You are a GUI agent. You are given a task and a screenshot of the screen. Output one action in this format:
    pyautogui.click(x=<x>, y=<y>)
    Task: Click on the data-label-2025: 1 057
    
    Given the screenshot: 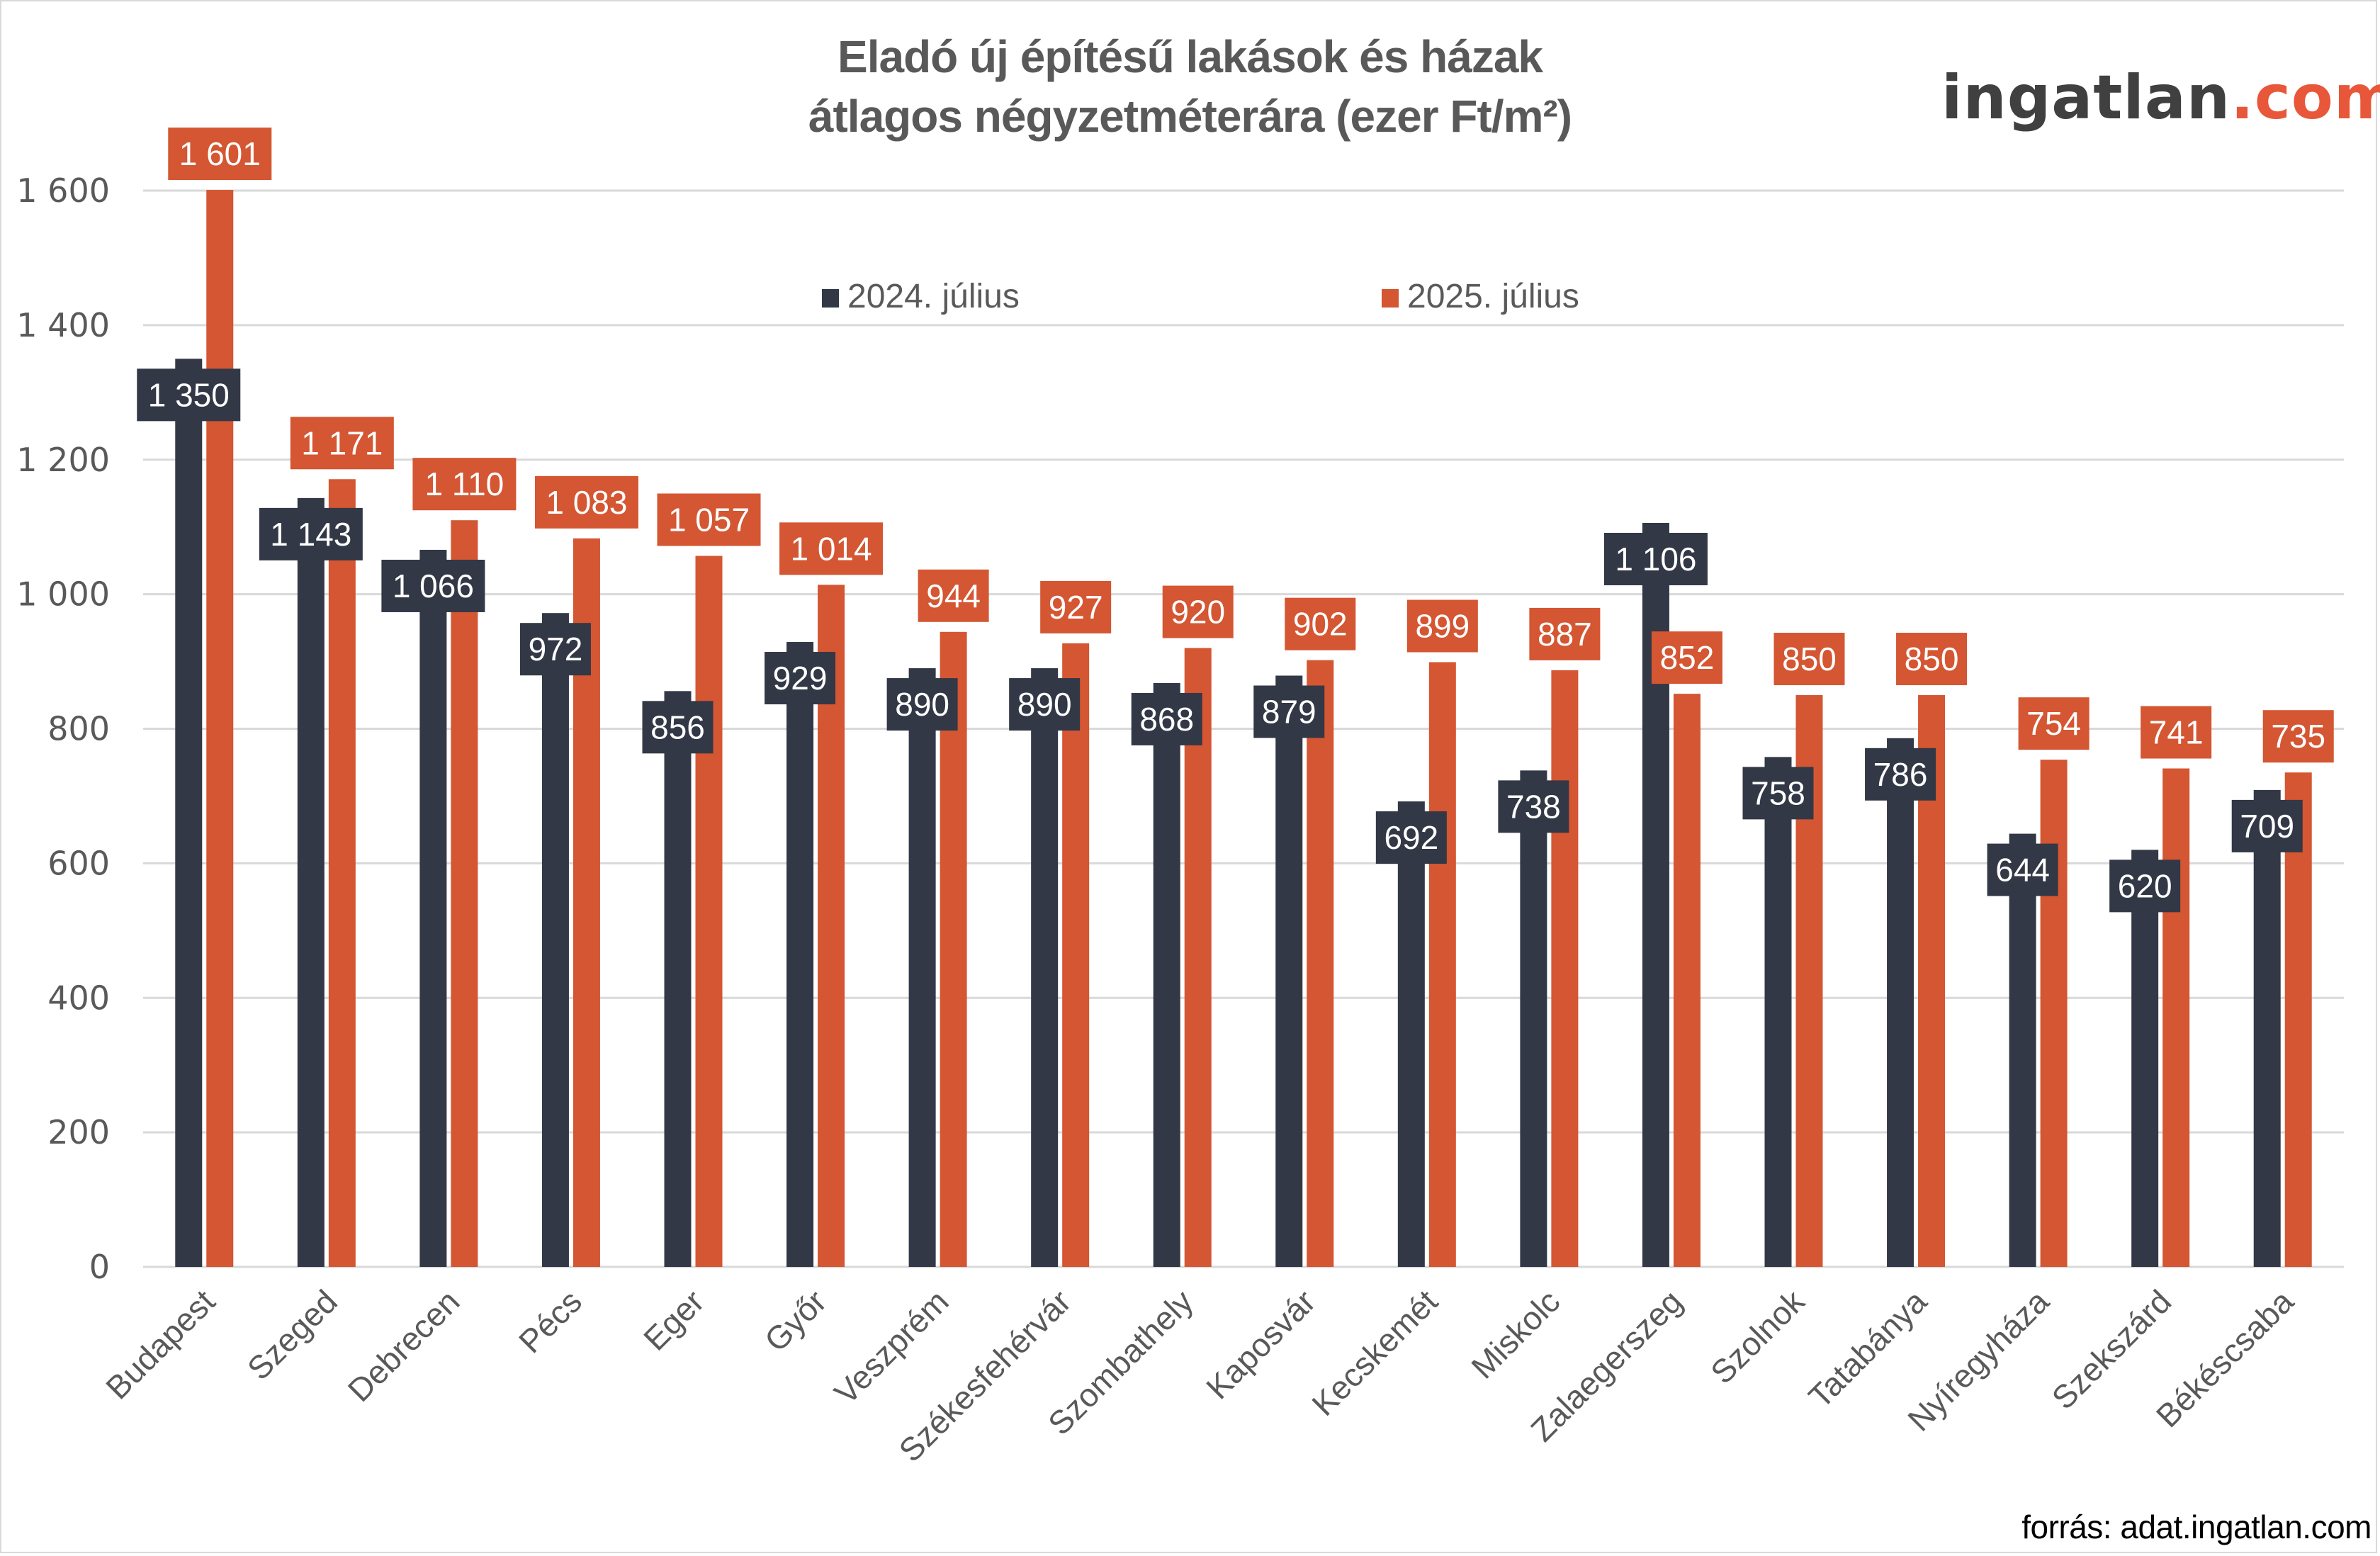 What is the action you would take?
    pyautogui.click(x=709, y=520)
    